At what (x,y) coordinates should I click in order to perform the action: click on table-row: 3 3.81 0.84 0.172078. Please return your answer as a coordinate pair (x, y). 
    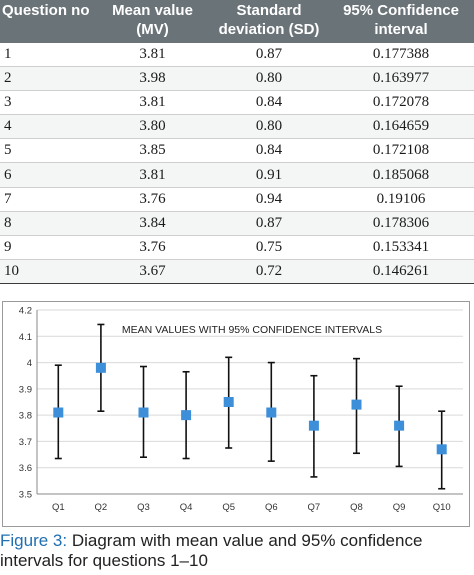
    Looking at the image, I should click on (237, 103).